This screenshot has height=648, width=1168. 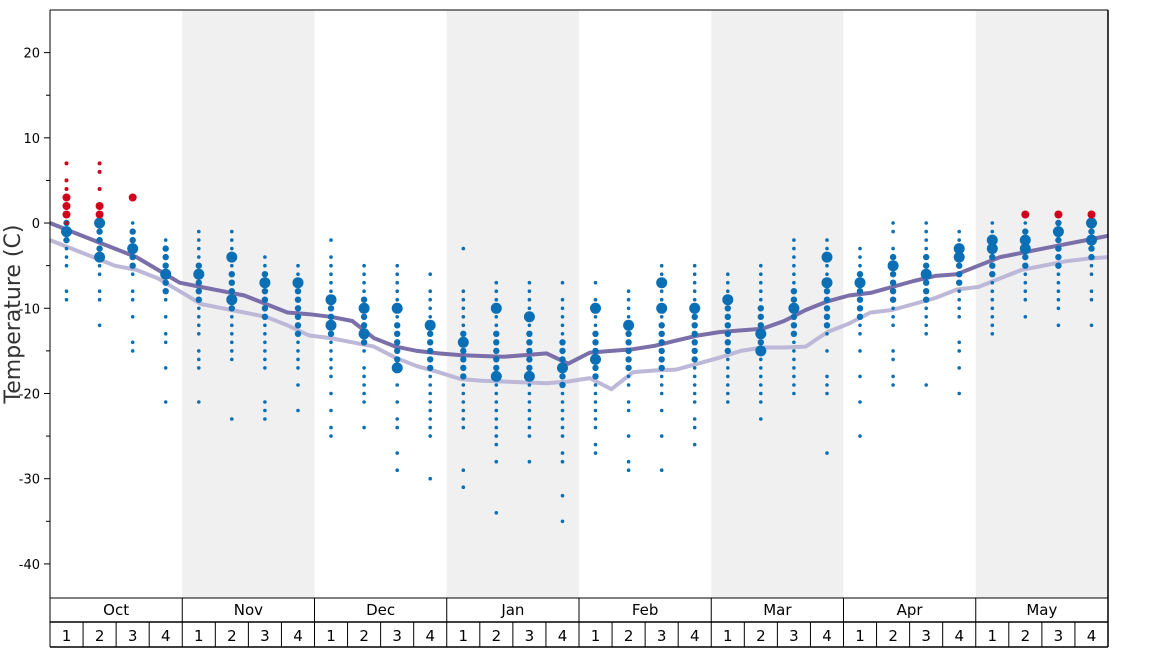 I want to click on y-tick-label: -40, so click(x=29, y=565).